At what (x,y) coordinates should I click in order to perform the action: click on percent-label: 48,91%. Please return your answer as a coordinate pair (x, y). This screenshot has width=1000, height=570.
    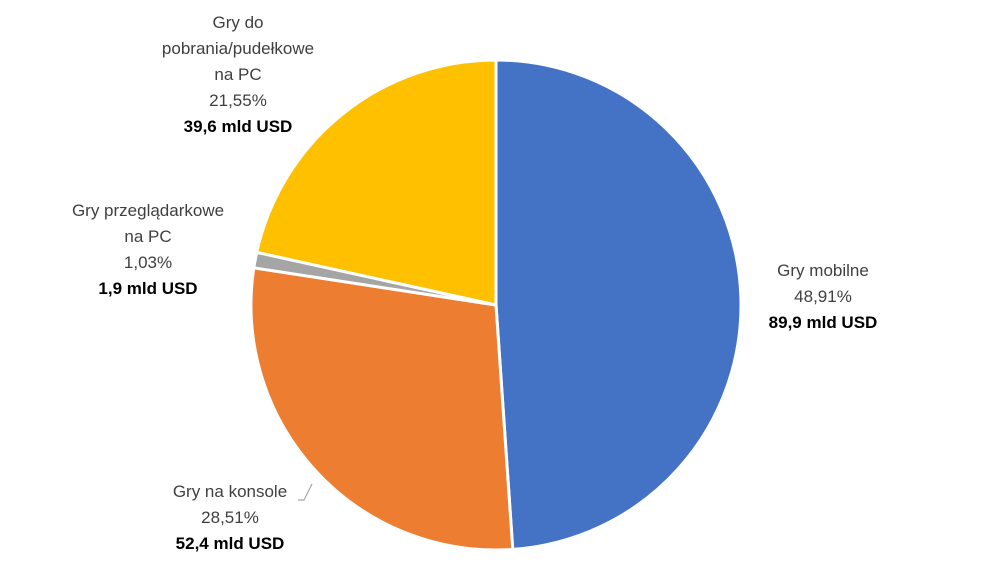
    Looking at the image, I should click on (823, 296).